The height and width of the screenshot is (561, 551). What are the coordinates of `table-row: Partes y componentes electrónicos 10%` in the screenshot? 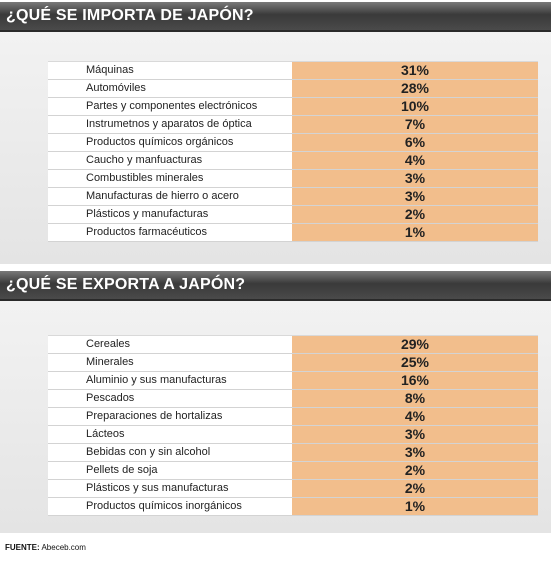 It's located at (293, 107).